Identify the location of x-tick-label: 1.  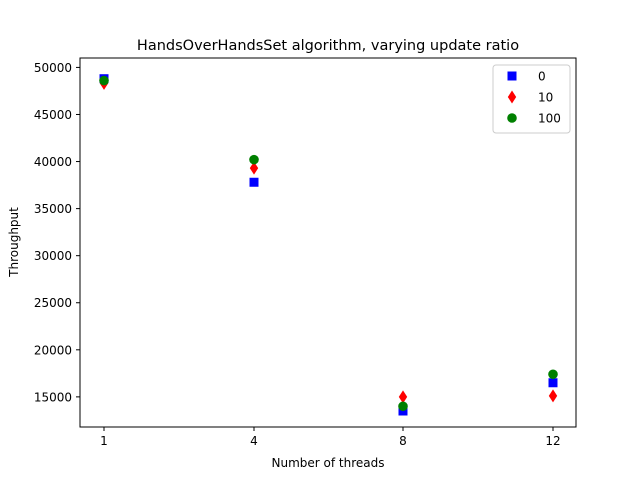
(104, 441).